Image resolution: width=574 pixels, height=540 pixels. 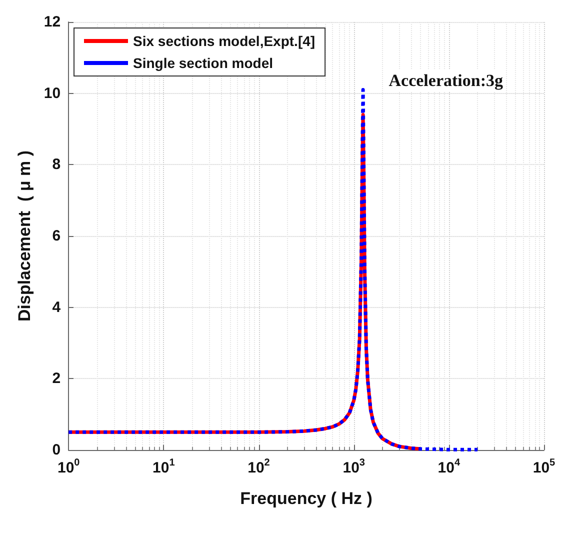 What do you see at coordinates (446, 80) in the screenshot?
I see `annotation: Acceleration:3g` at bounding box center [446, 80].